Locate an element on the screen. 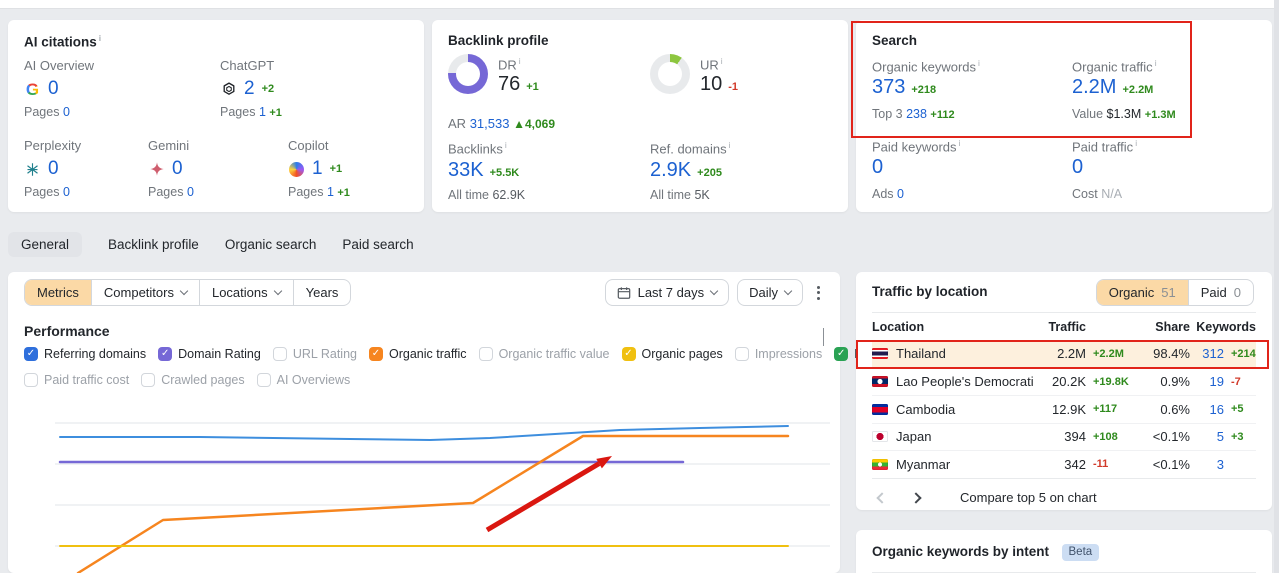 The width and height of the screenshot is (1279, 573). metric-checkbox-referring-domains: ✓ Referring domains is located at coordinates (85, 354).